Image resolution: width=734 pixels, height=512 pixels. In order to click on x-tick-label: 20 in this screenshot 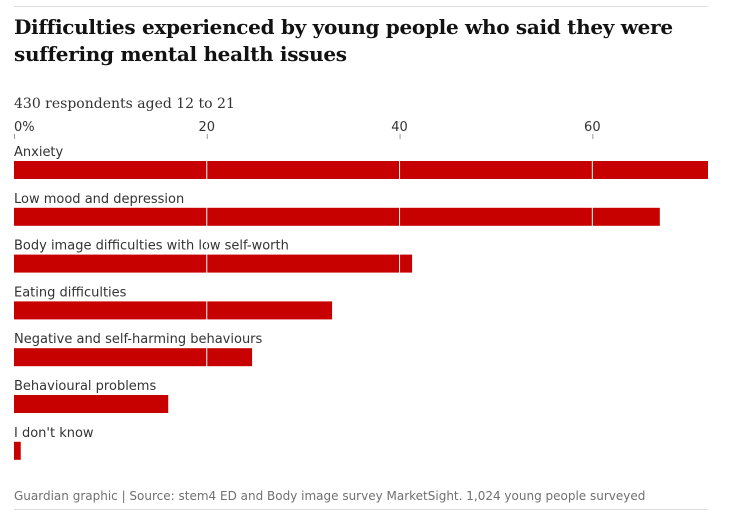, I will do `click(207, 127)`.